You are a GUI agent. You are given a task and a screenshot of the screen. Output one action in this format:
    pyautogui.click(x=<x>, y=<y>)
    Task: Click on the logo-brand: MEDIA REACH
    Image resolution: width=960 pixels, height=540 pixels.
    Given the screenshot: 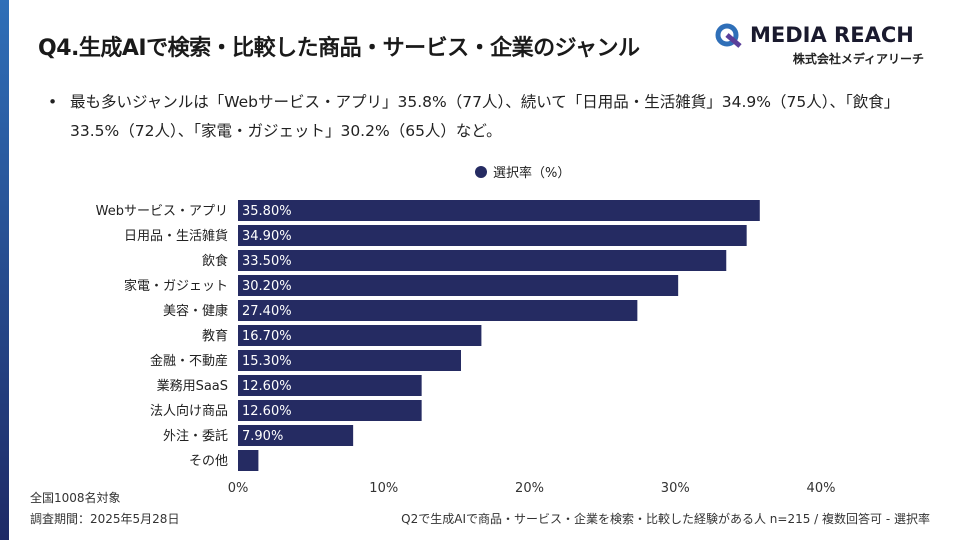 What is the action you would take?
    pyautogui.click(x=832, y=35)
    